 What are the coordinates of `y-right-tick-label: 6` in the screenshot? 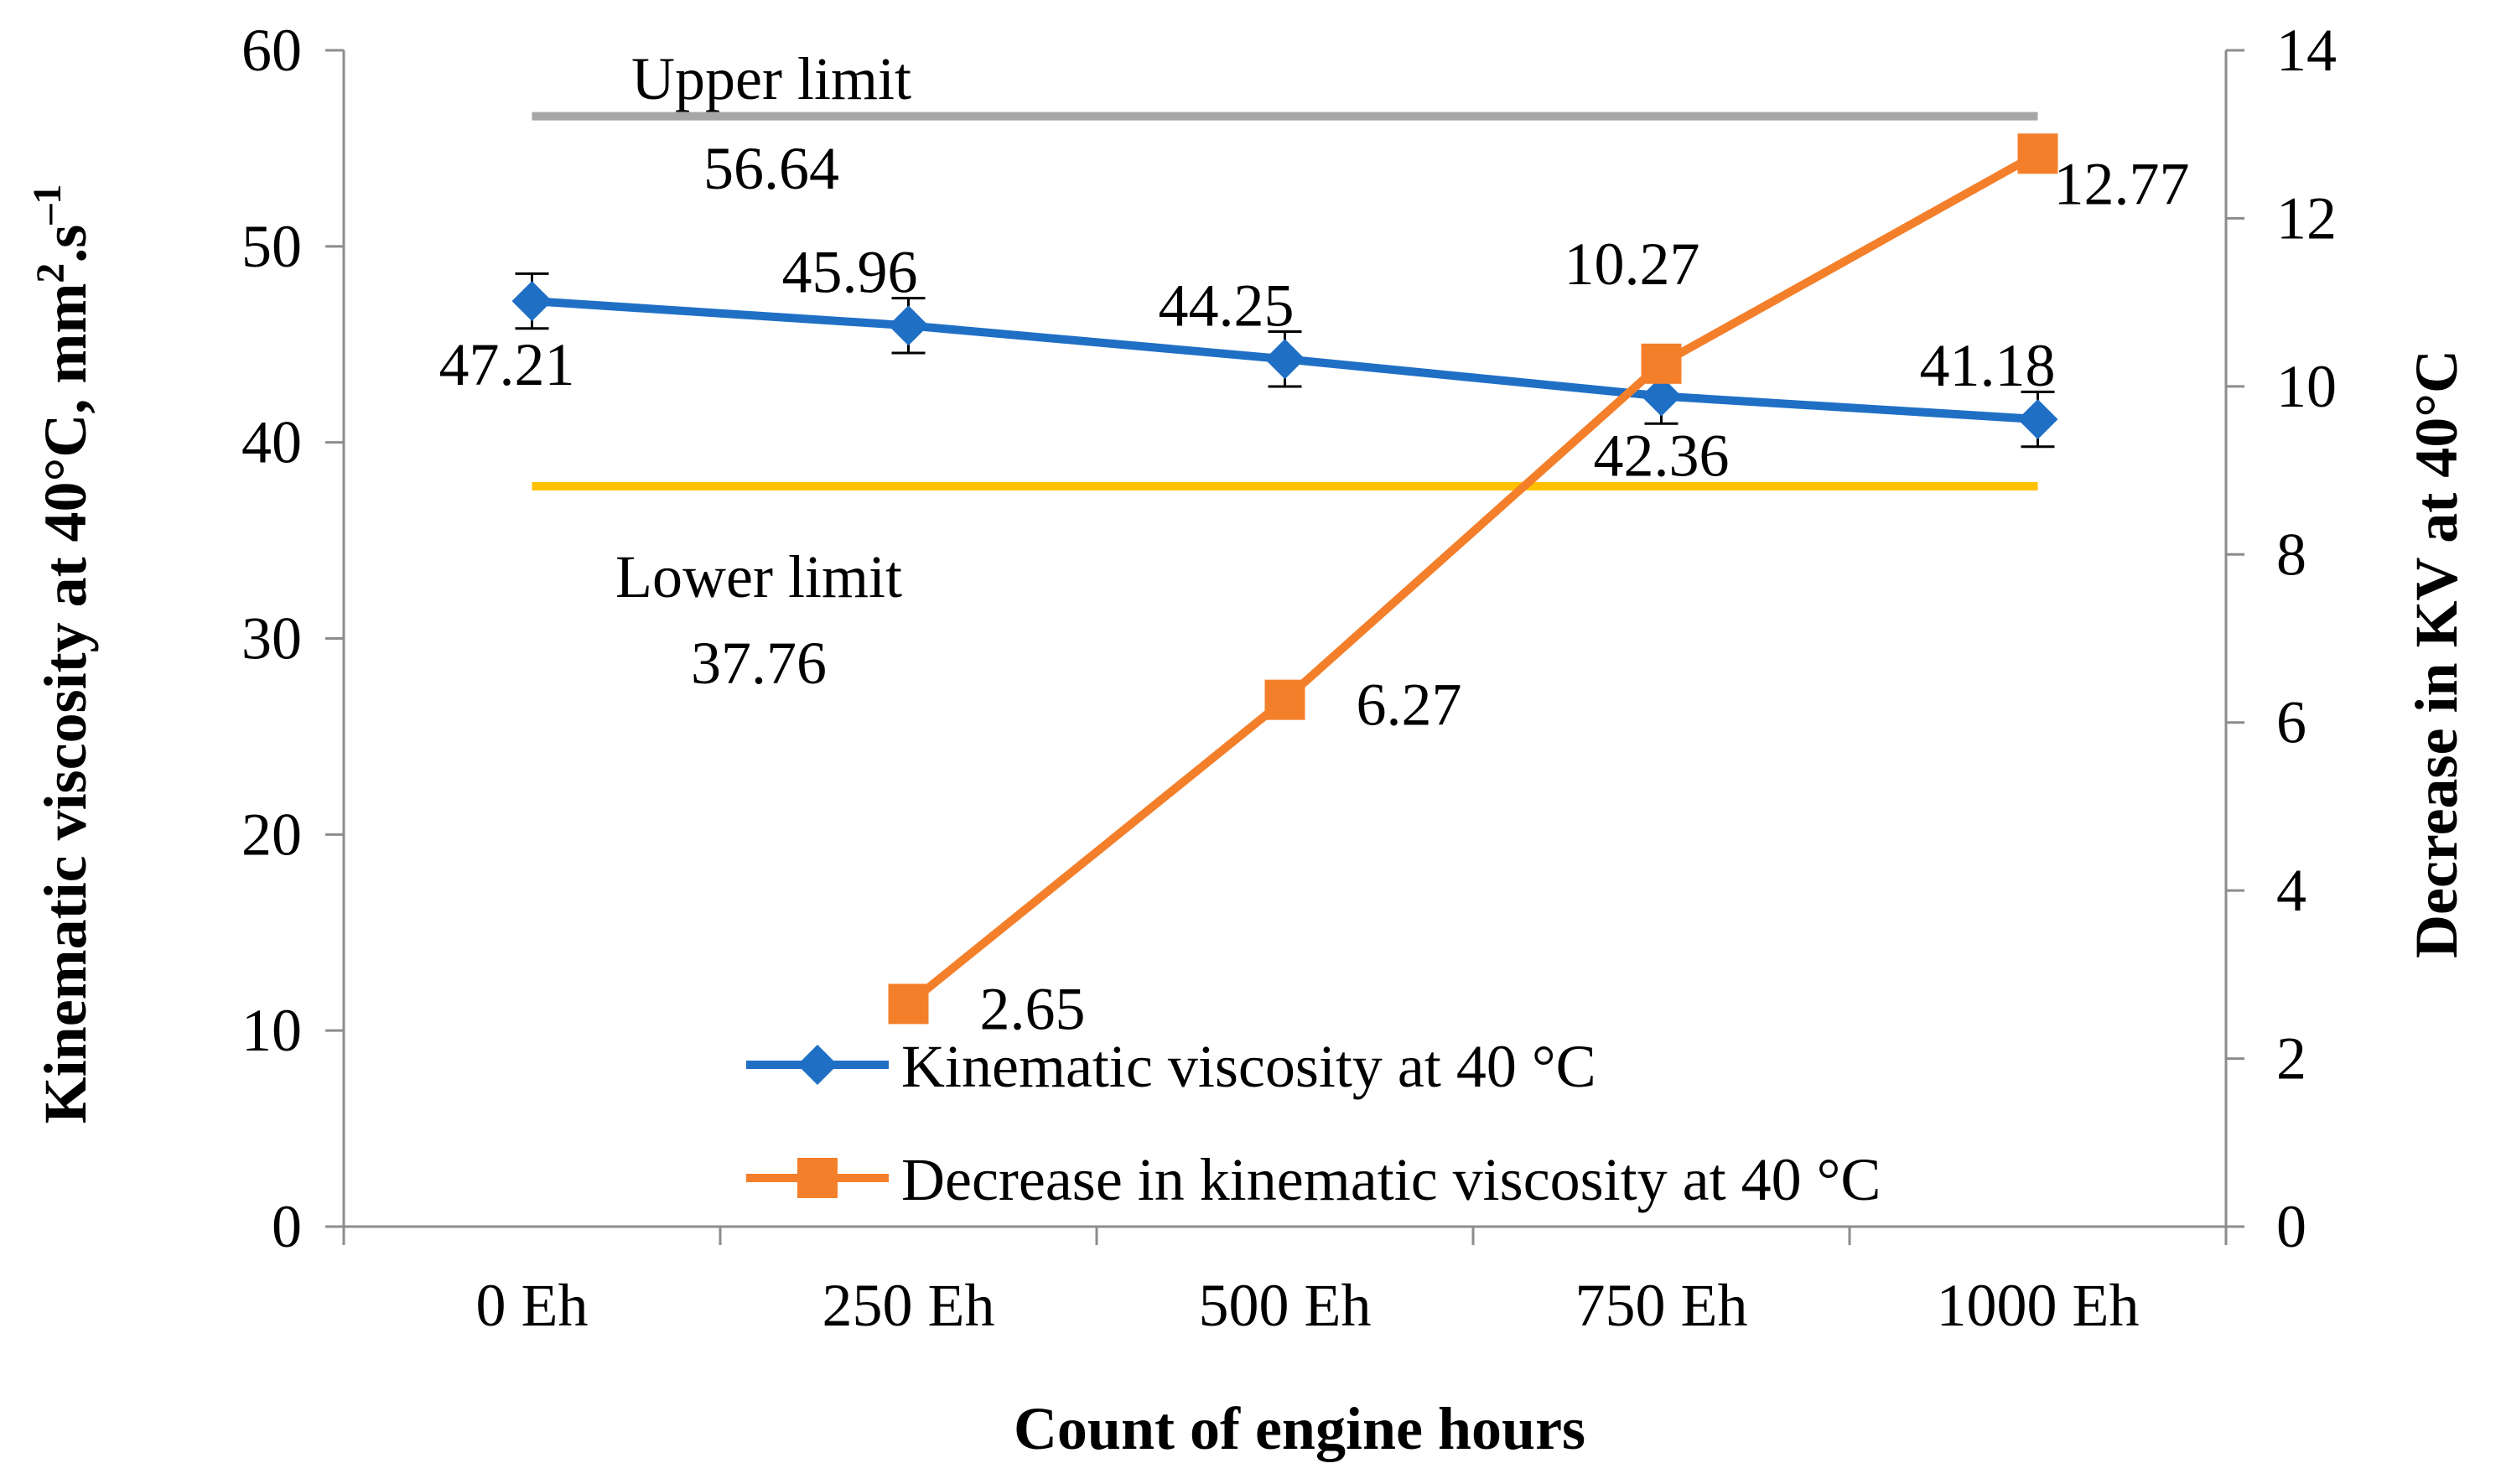 It's located at (2291, 722).